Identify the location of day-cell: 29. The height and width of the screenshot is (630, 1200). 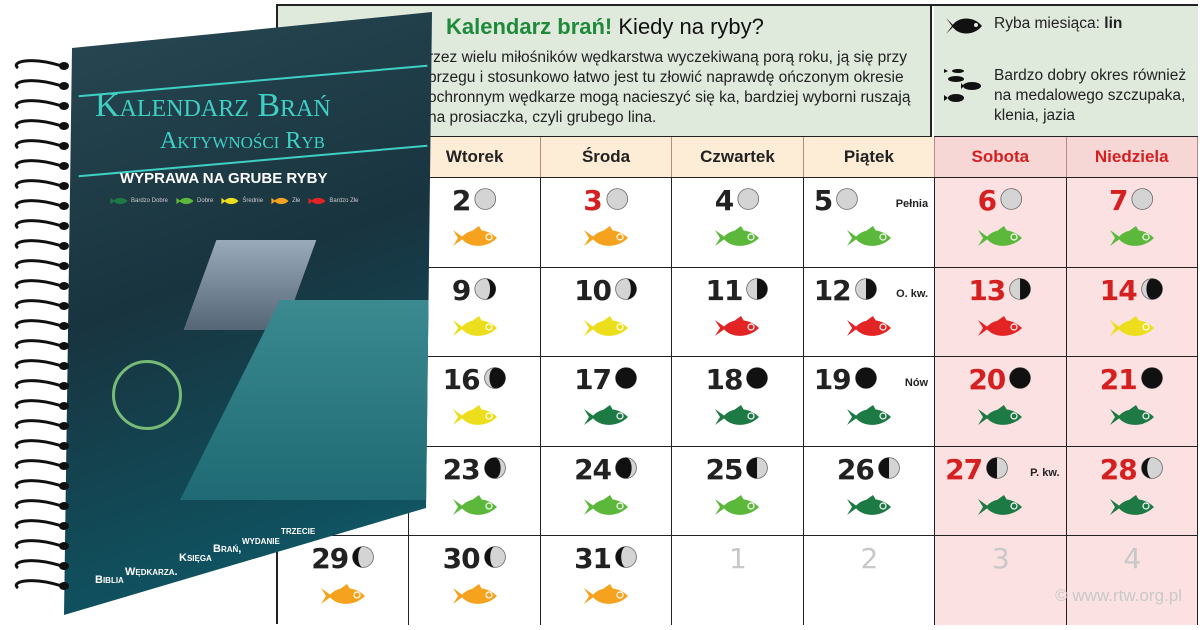
(344, 580).